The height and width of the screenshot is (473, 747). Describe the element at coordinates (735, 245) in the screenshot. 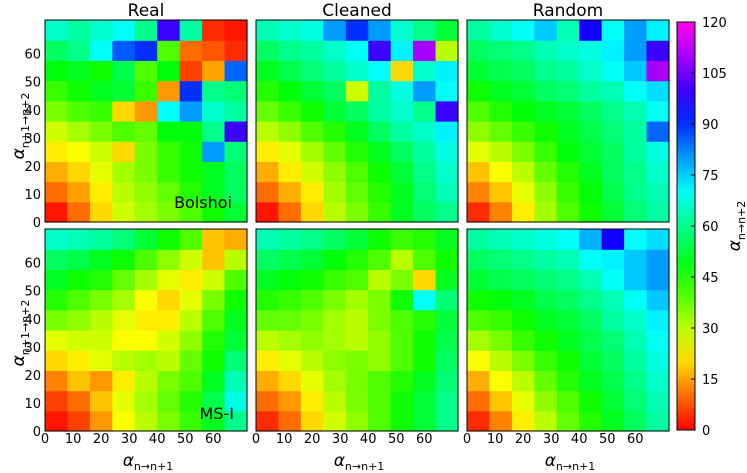

I see `colorbar-label-main: α` at that location.